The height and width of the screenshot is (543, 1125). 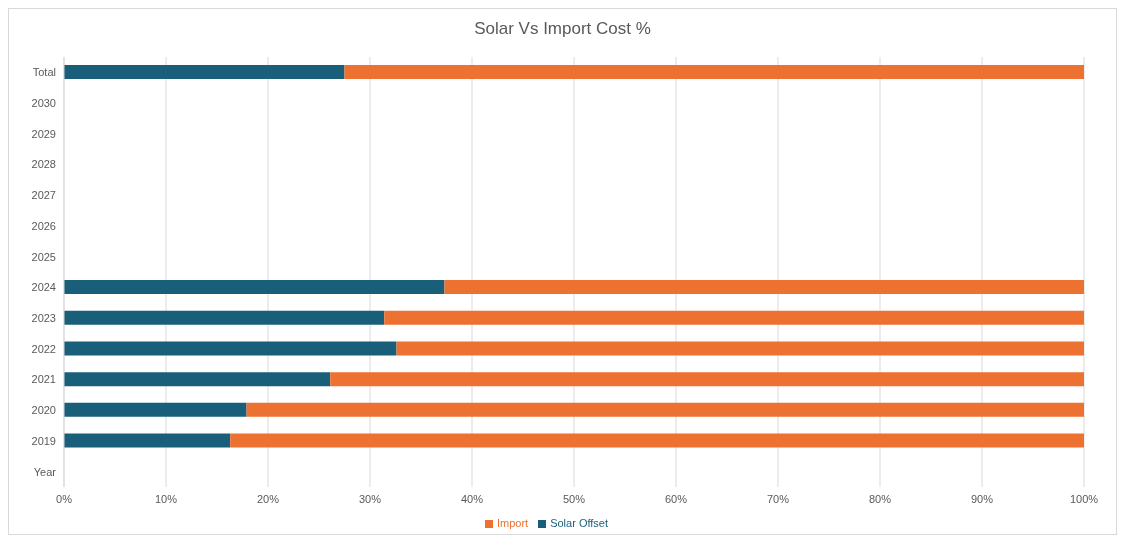 I want to click on x-tick-label: 20%, so click(x=268, y=498).